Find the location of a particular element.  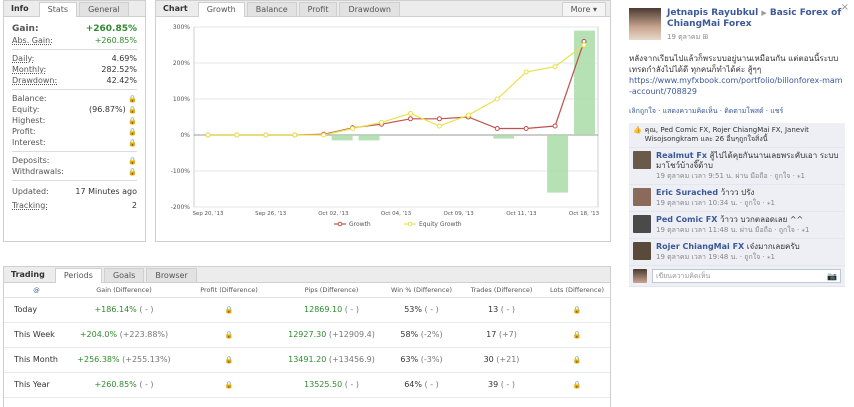

updated-value: 17 Minutes ago is located at coordinates (106, 191).